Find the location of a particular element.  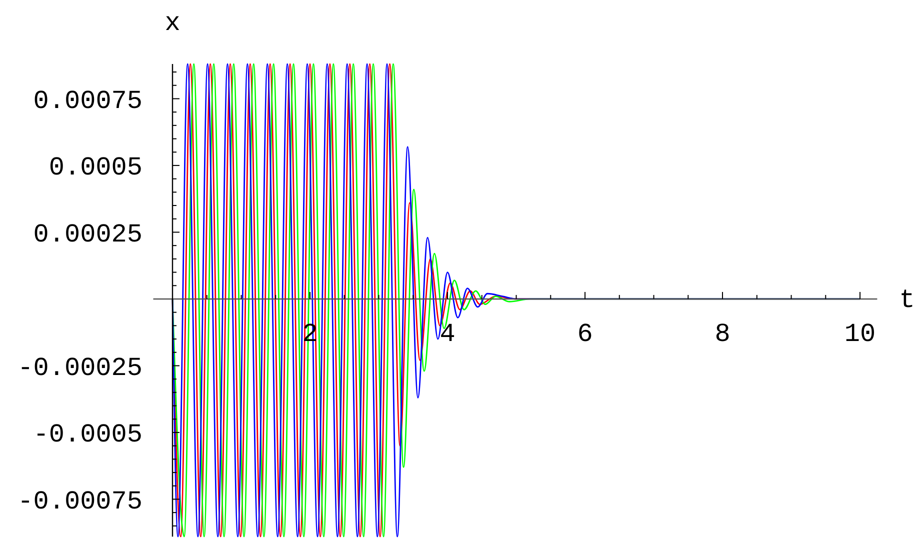

x-axis-title: t is located at coordinates (907, 299).